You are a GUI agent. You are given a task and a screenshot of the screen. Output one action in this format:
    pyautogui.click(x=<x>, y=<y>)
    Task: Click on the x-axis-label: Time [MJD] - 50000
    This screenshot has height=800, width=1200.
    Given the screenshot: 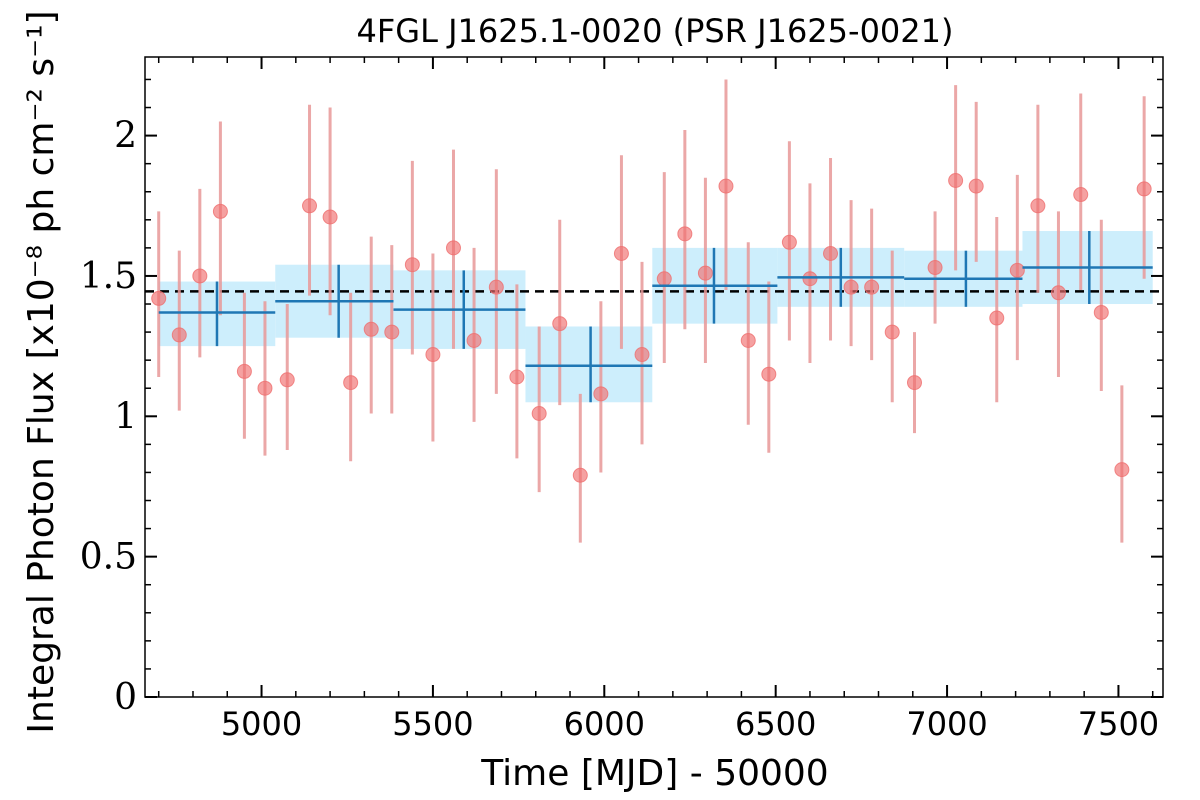 What is the action you would take?
    pyautogui.click(x=654, y=773)
    